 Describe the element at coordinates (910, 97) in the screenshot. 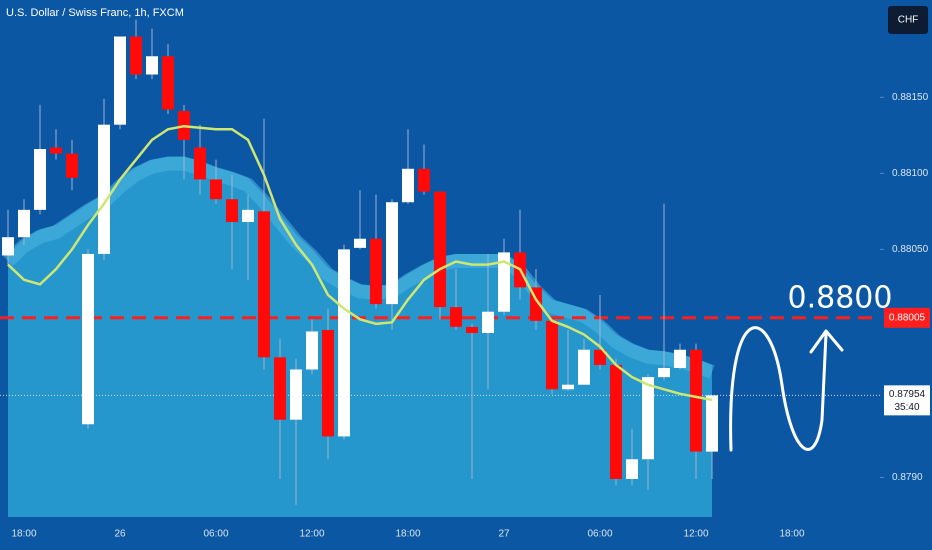

I see `y-tick-label: 0.88150` at that location.